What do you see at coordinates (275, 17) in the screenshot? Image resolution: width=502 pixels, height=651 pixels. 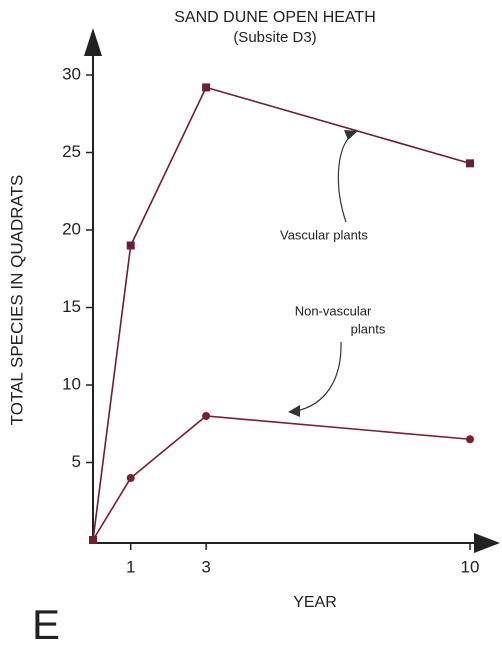 I see `chart-title: SAND DUNE OPEN HEATH` at bounding box center [275, 17].